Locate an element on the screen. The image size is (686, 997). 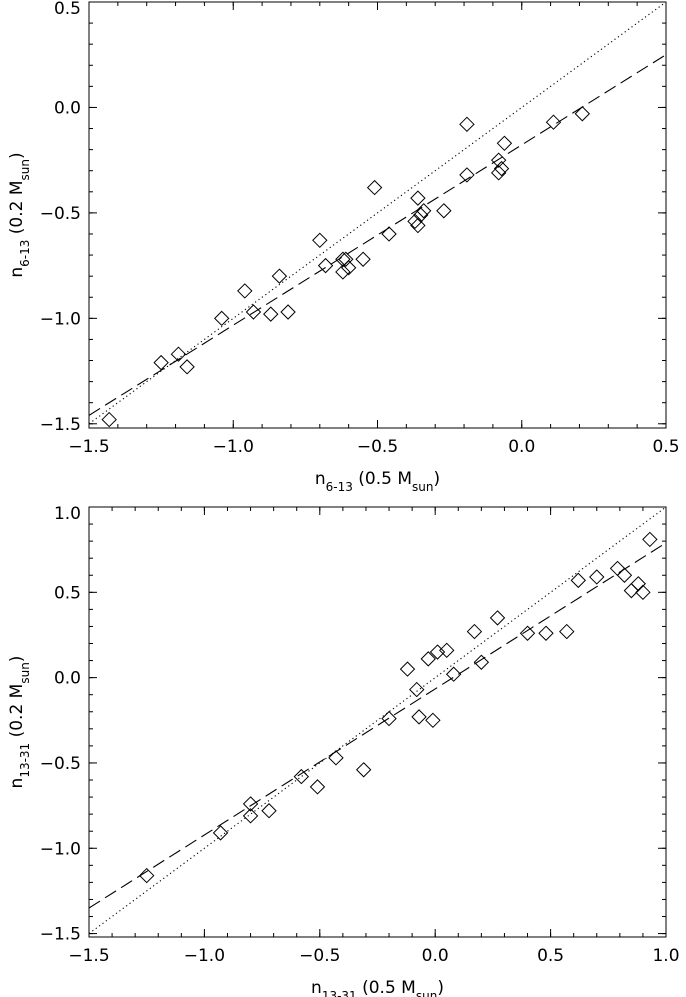
y-axis-label: n6-13 (0.2 Msun) is located at coordinates (19, 214).